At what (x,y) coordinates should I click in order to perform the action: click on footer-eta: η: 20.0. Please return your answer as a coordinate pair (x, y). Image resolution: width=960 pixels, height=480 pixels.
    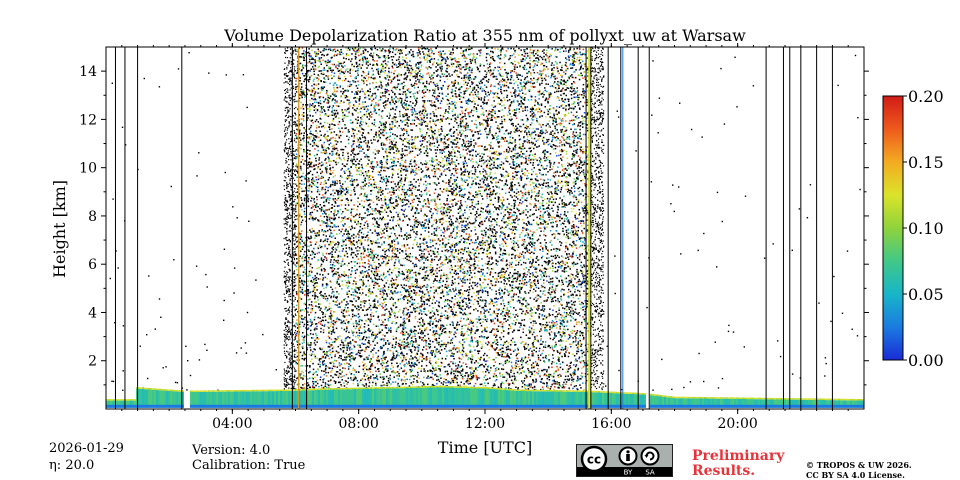
    Looking at the image, I should click on (71, 466).